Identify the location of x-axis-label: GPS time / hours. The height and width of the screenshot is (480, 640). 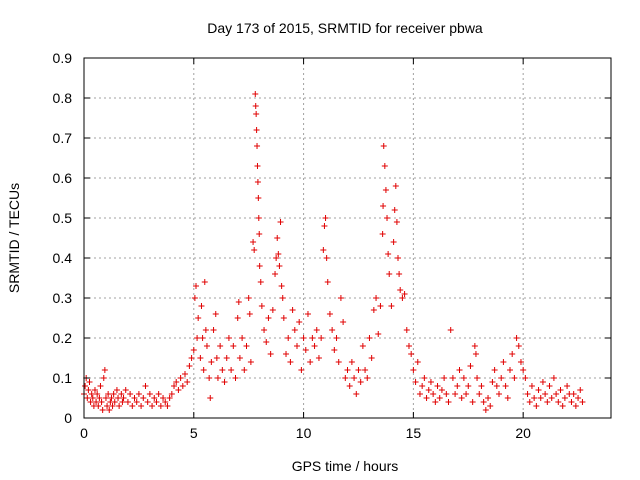
(345, 466).